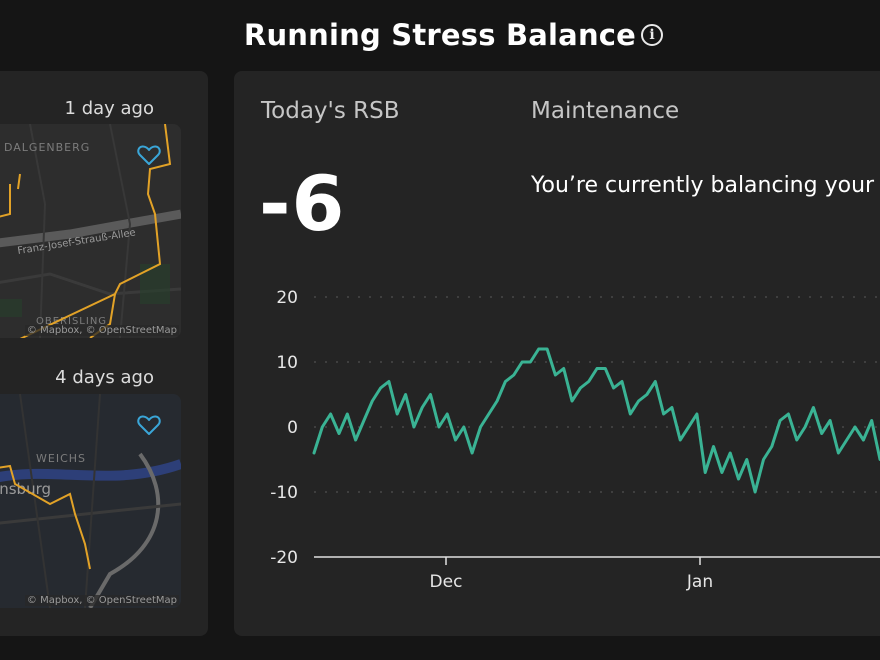 The image size is (880, 660). Describe the element at coordinates (440, 35) in the screenshot. I see `page-title: Running Stress Balance` at that location.